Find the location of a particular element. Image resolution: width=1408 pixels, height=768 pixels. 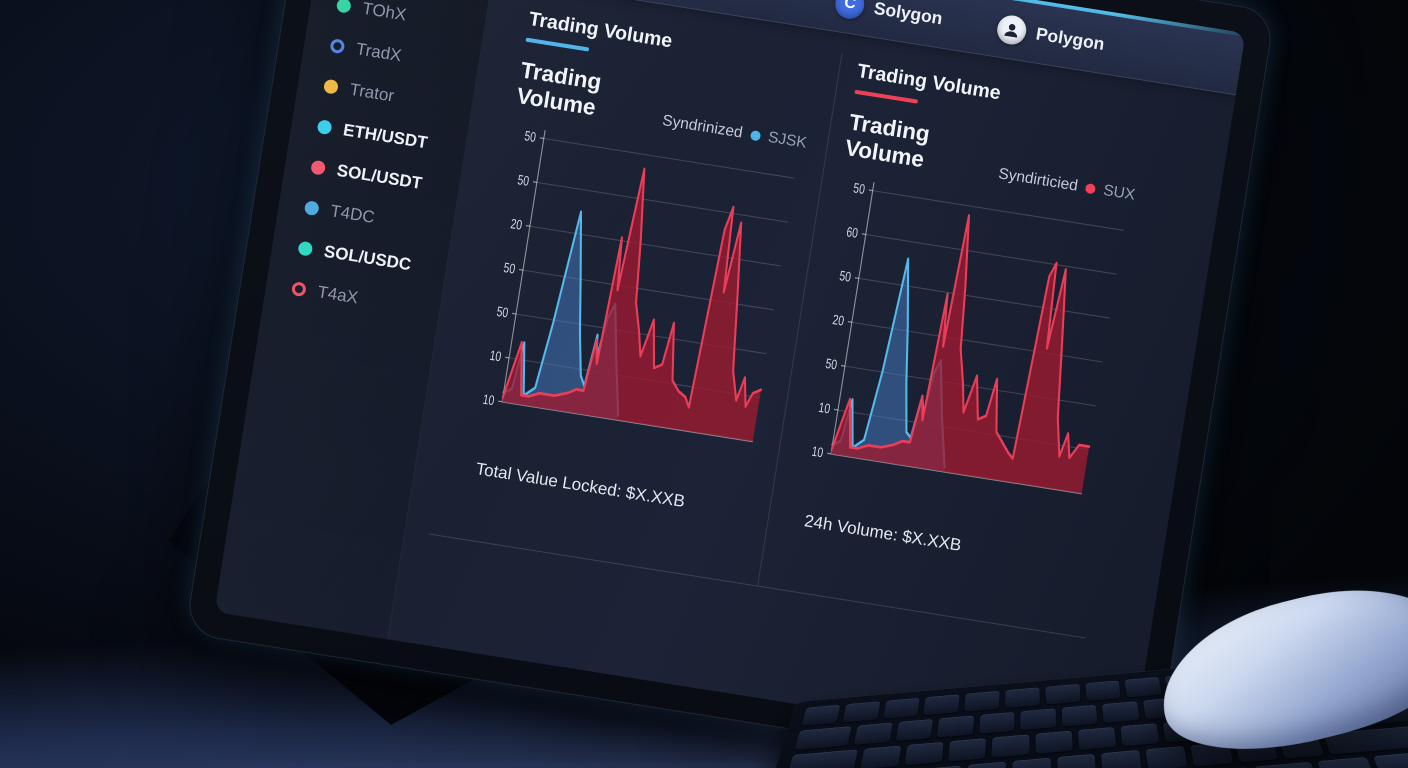

sidebar-item-trator: Trator is located at coordinates (397, 97).